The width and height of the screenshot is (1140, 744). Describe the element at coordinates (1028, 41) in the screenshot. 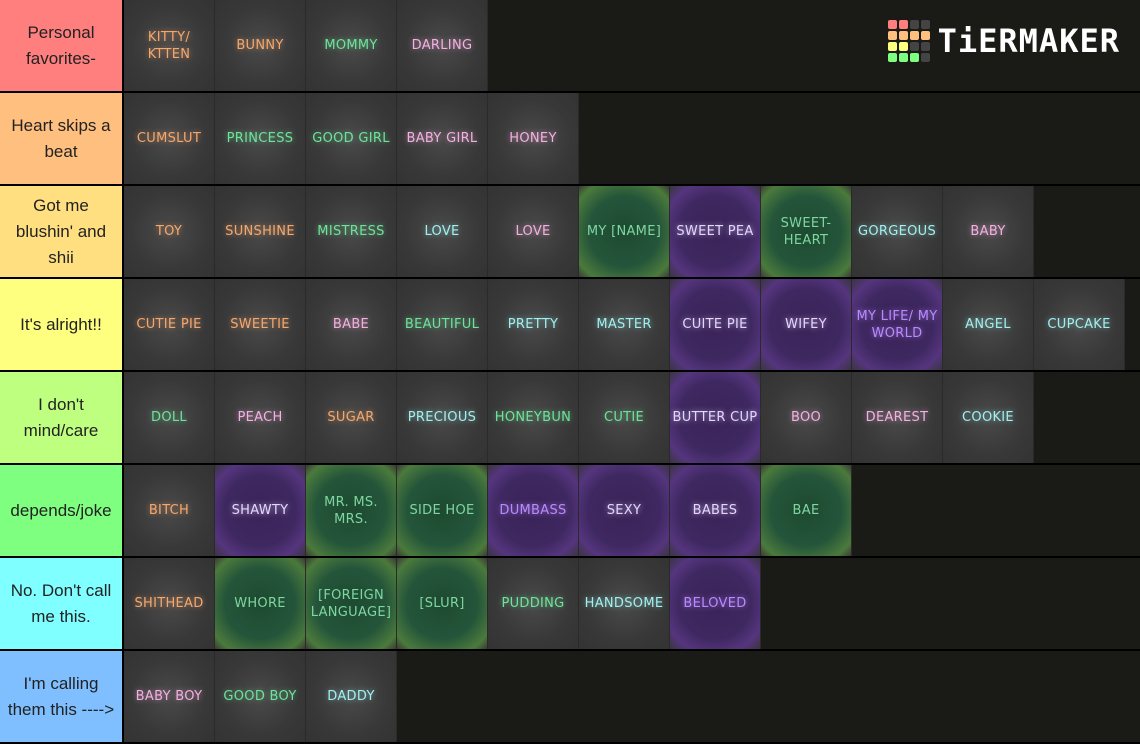

I see `logo-text: TiERMAKER` at that location.